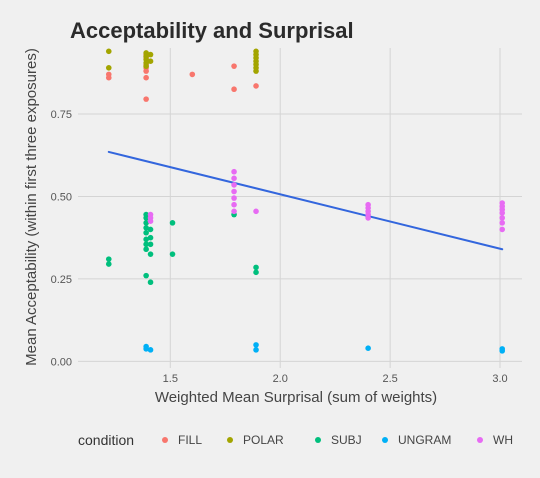 This screenshot has width=540, height=478. Describe the element at coordinates (335, 379) in the screenshot. I see `x-axis-ticks: 1.5 2.0 2.5 3.0` at that location.